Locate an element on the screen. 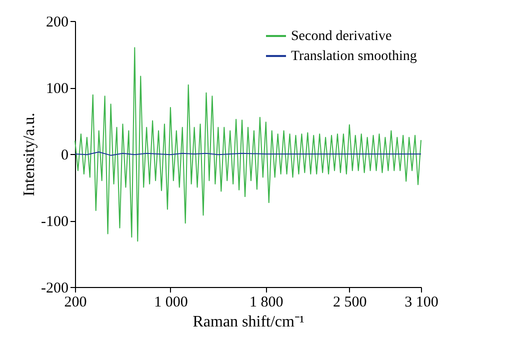 This screenshot has height=342, width=511. x-axis-title: Raman shift/cm⁻¹ is located at coordinates (248, 322).